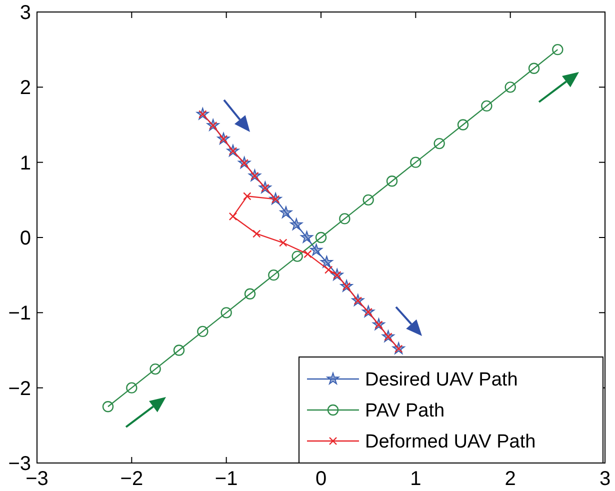 The image size is (615, 491). Describe the element at coordinates (19, 313) in the screenshot. I see `y-tick-label: −1` at that location.